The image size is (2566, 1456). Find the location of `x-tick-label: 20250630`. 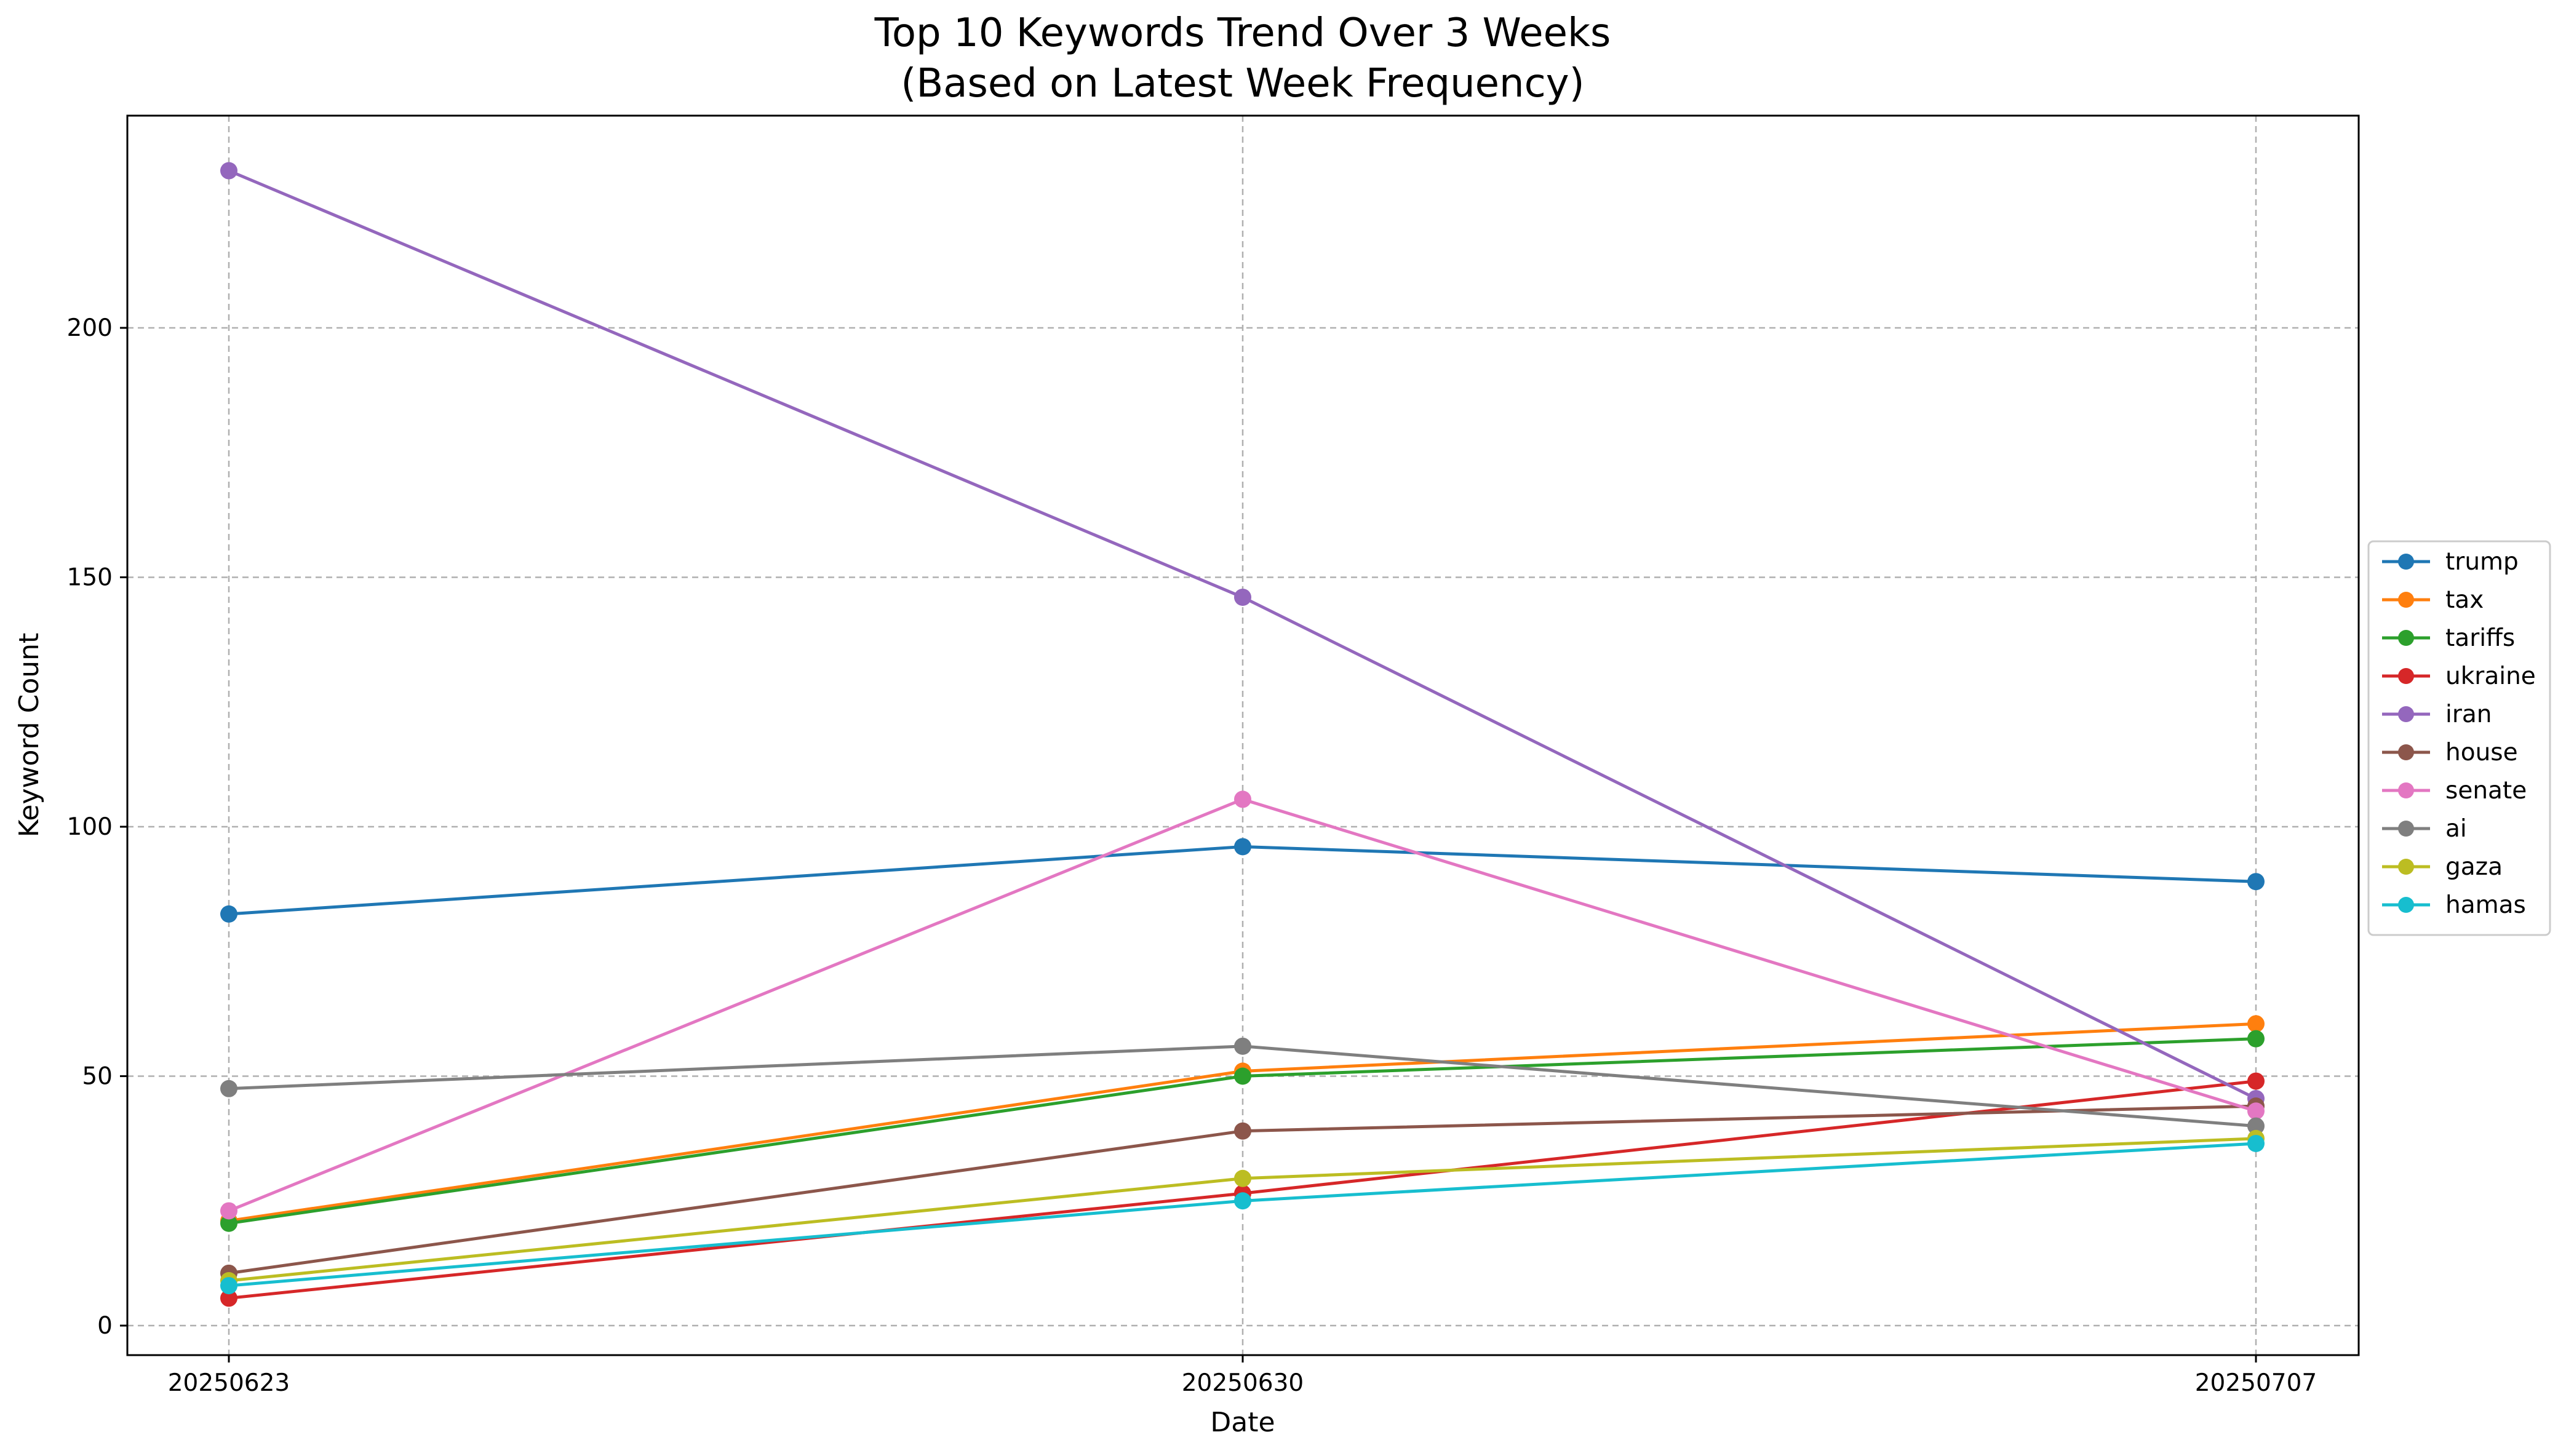

x-tick-label: 20250630 is located at coordinates (1243, 1383).